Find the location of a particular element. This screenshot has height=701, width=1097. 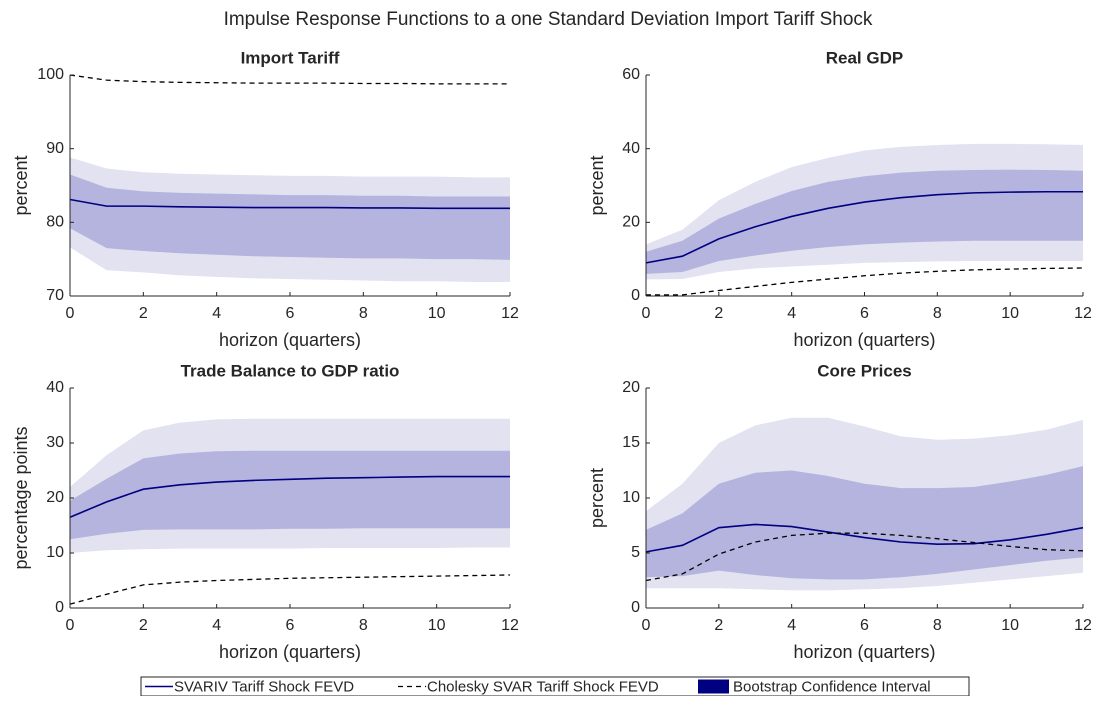

y-tick-label: 15 is located at coordinates (631, 442).